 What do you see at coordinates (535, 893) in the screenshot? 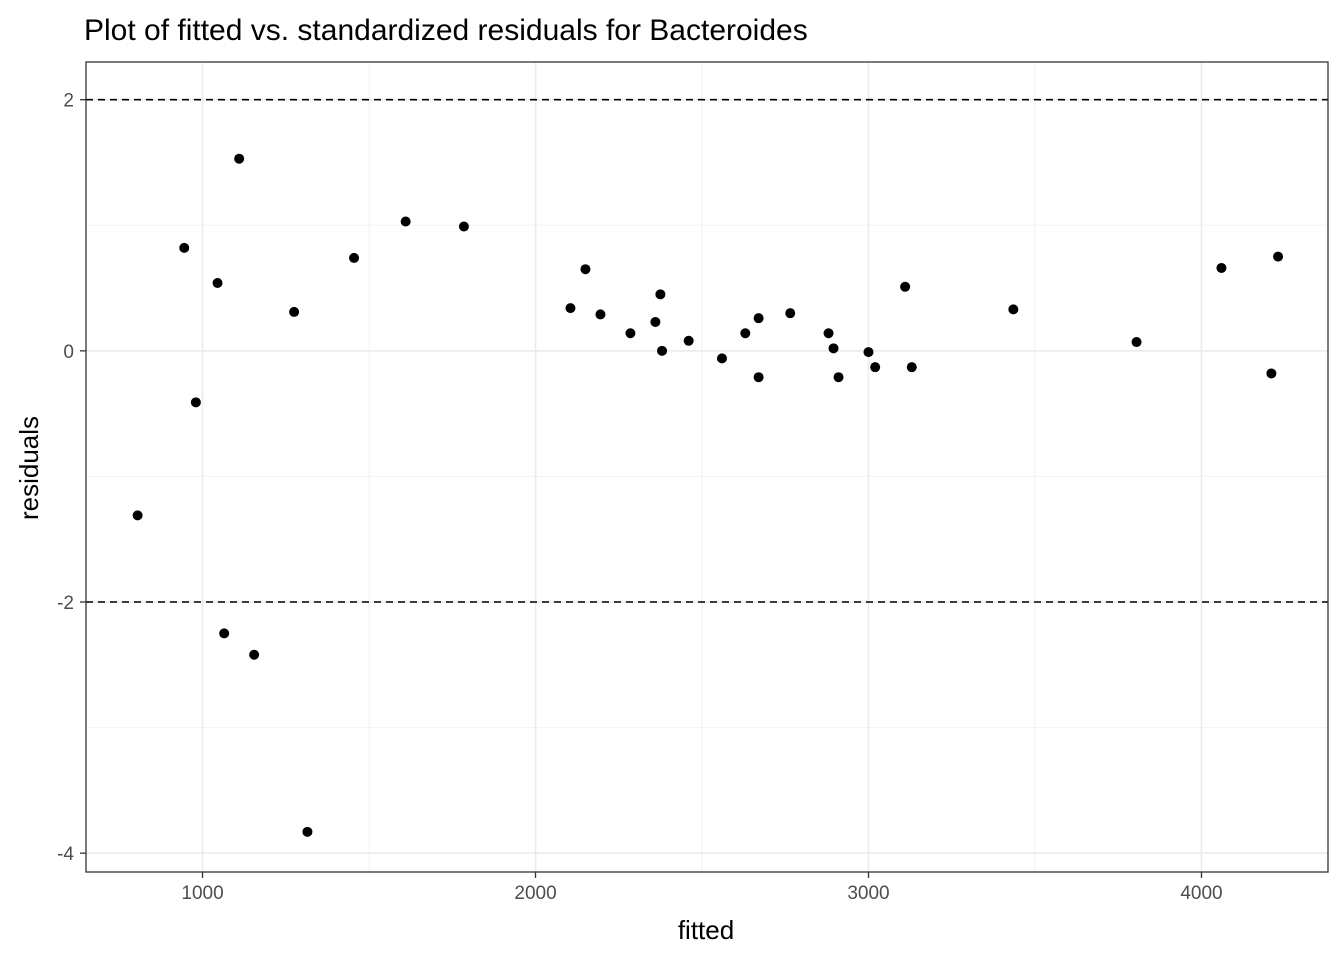
I see `x-tick-label: 2000` at bounding box center [535, 893].